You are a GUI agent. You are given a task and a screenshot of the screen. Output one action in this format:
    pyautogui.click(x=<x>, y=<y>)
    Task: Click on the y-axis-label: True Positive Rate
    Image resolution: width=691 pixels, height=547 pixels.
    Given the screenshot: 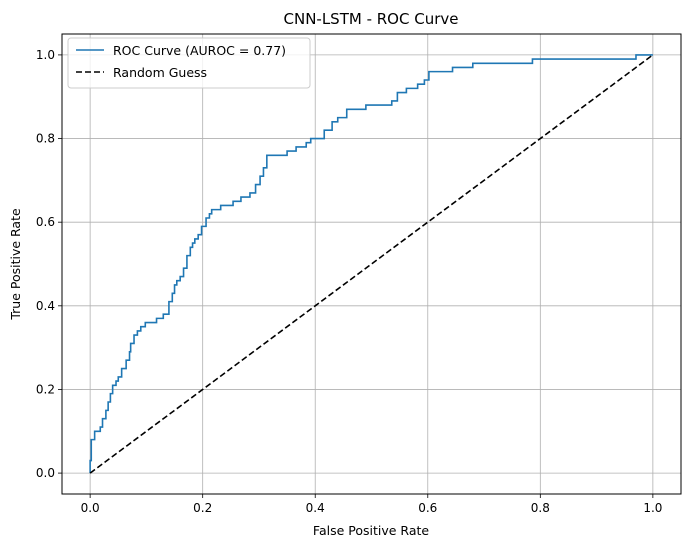 What is the action you would take?
    pyautogui.click(x=15, y=264)
    